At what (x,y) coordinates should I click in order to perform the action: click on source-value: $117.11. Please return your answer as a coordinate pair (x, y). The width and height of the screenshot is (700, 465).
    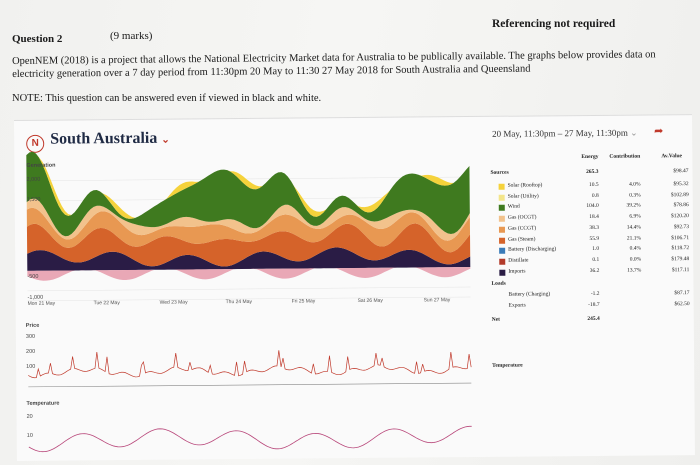
    Looking at the image, I should click on (680, 269).